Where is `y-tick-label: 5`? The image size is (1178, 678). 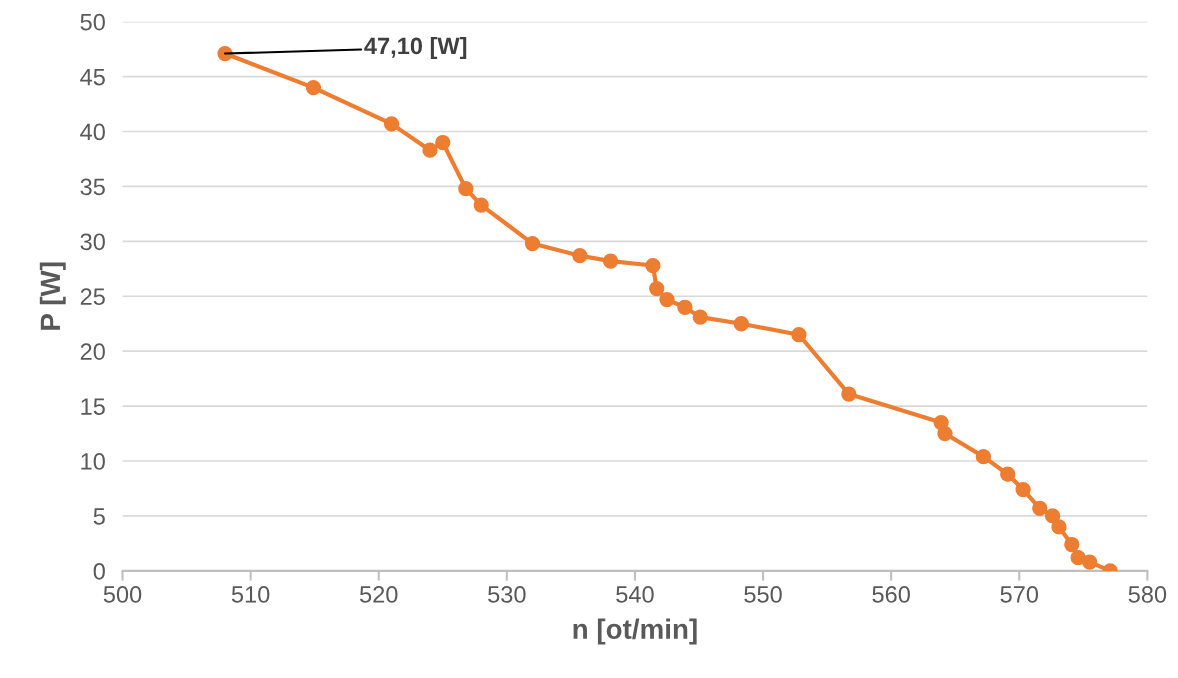
y-tick-label: 5 is located at coordinates (99, 516).